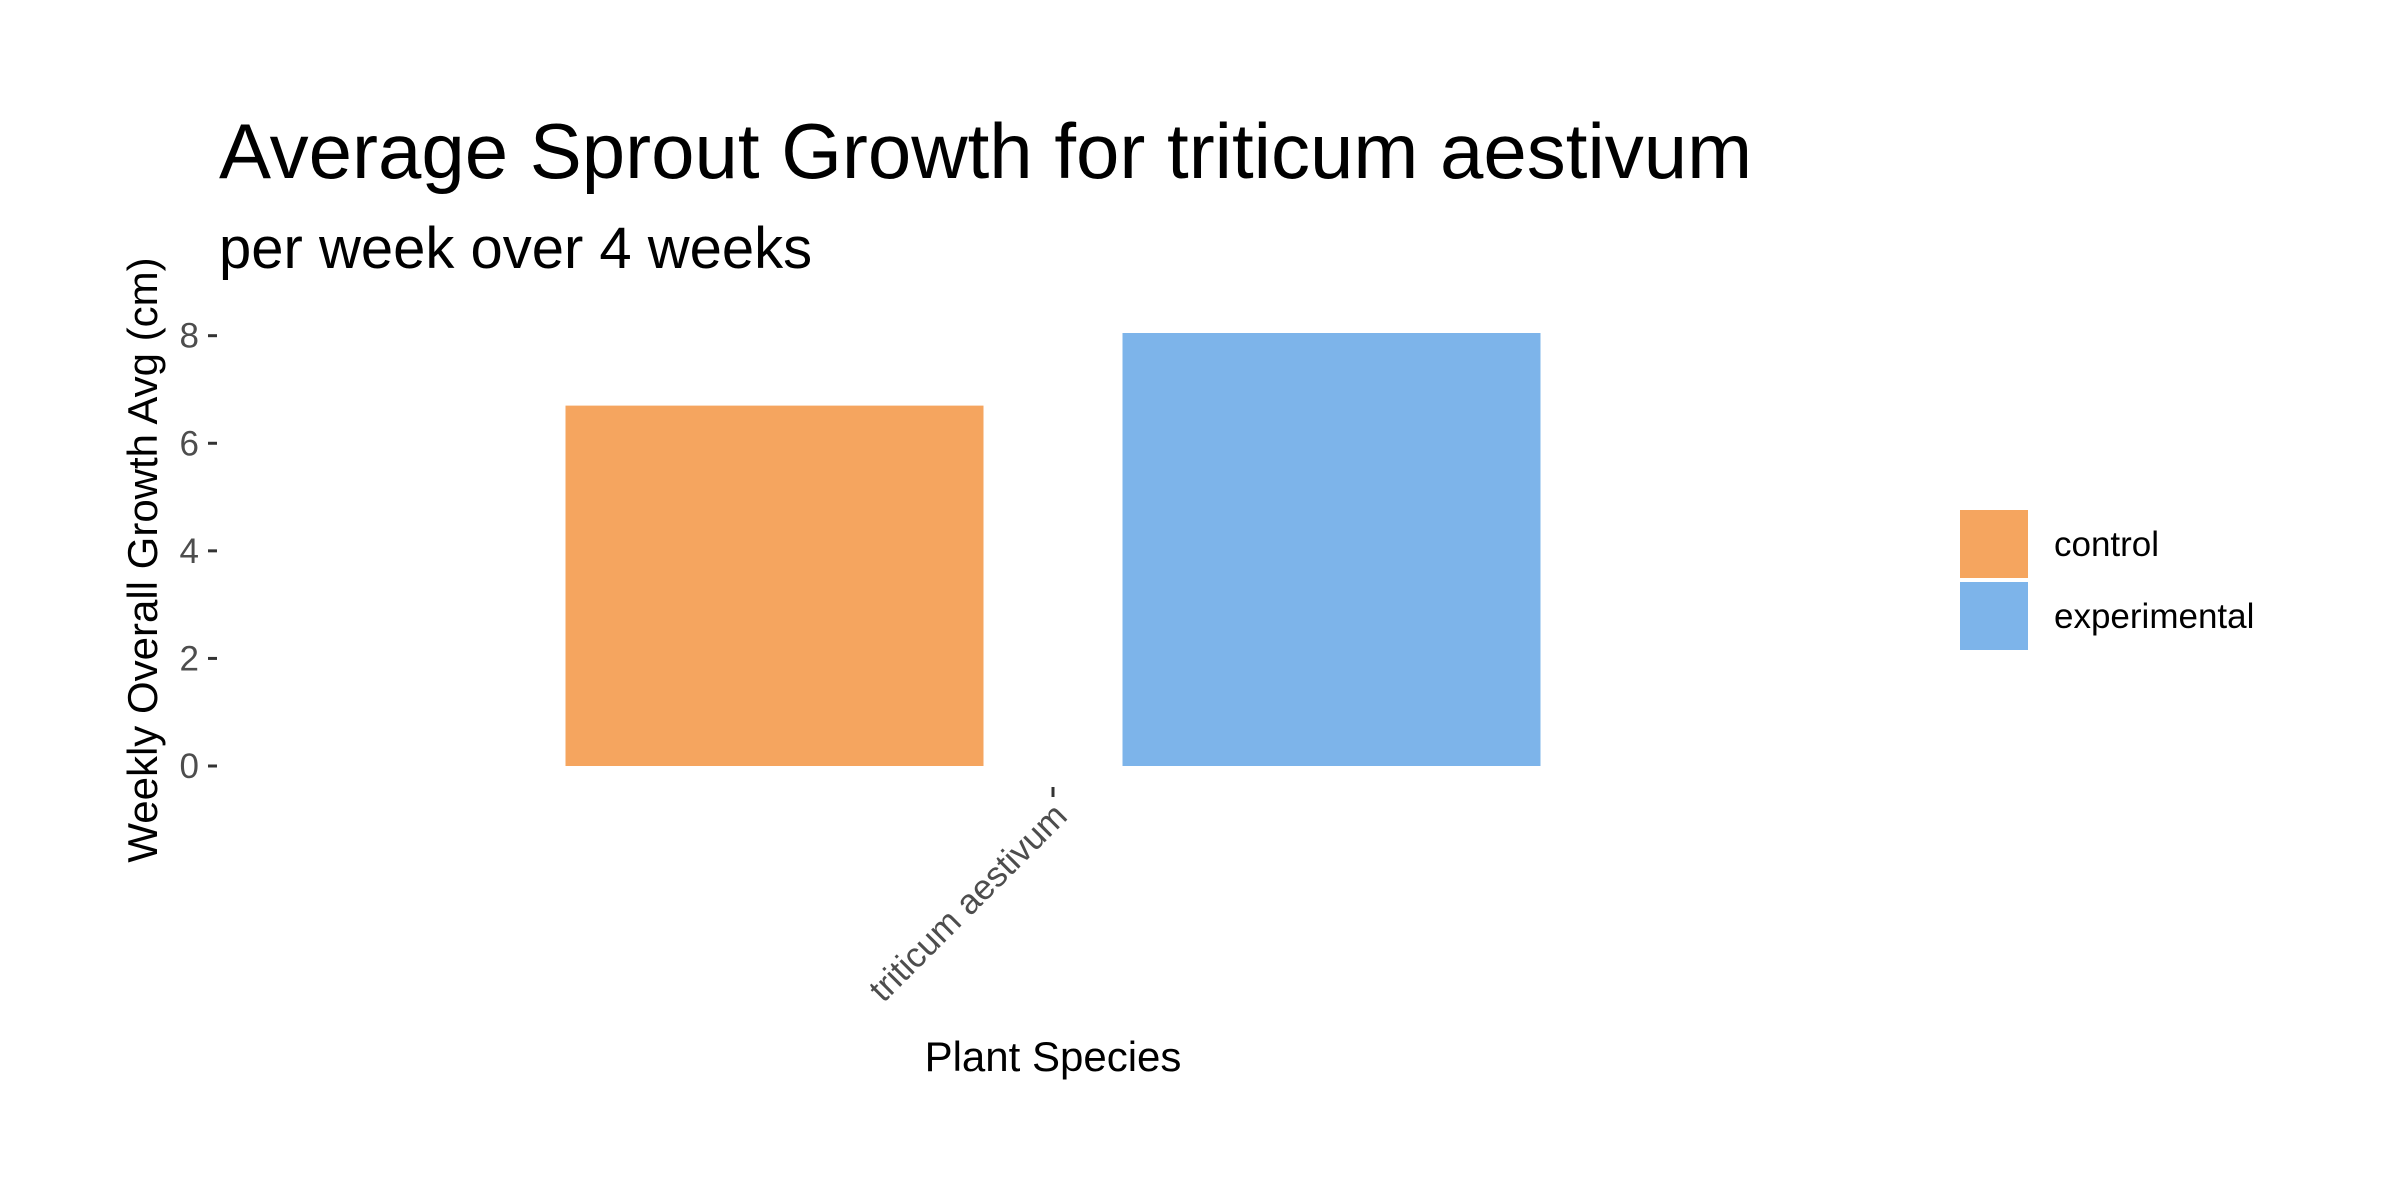  I want to click on y-axis-title: Weekly Overall Growth Avg (cm), so click(142, 559).